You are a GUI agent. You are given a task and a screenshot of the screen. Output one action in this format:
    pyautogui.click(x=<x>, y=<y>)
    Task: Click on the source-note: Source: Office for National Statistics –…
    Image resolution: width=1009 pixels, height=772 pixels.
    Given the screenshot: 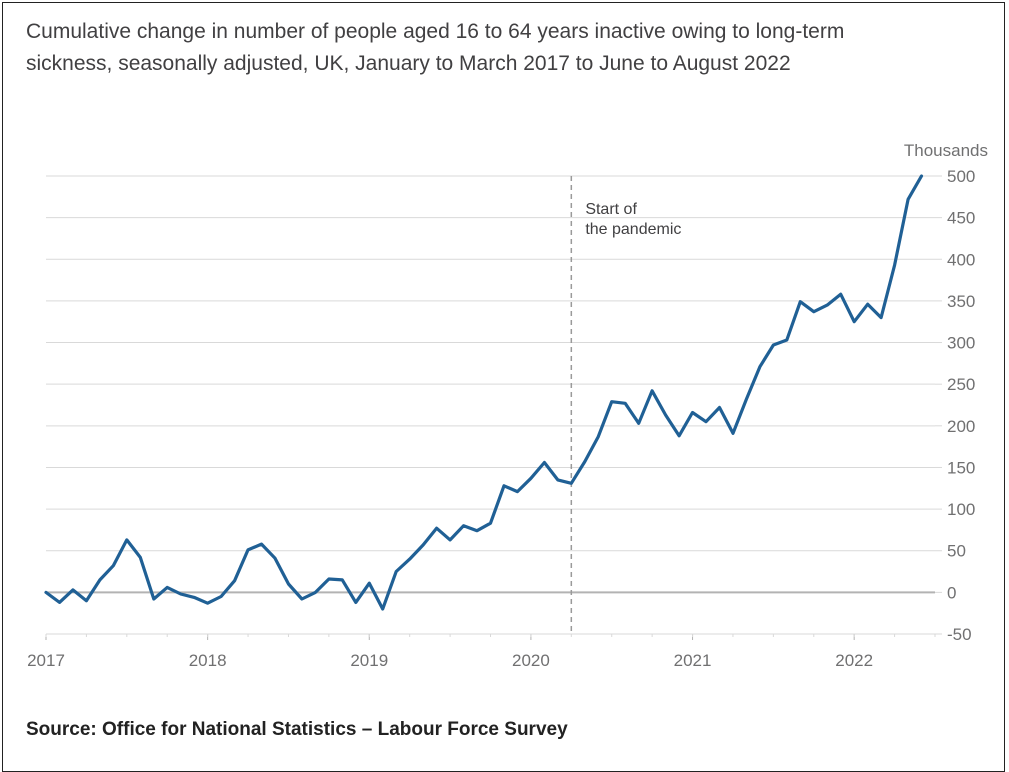 What is the action you would take?
    pyautogui.click(x=297, y=730)
    